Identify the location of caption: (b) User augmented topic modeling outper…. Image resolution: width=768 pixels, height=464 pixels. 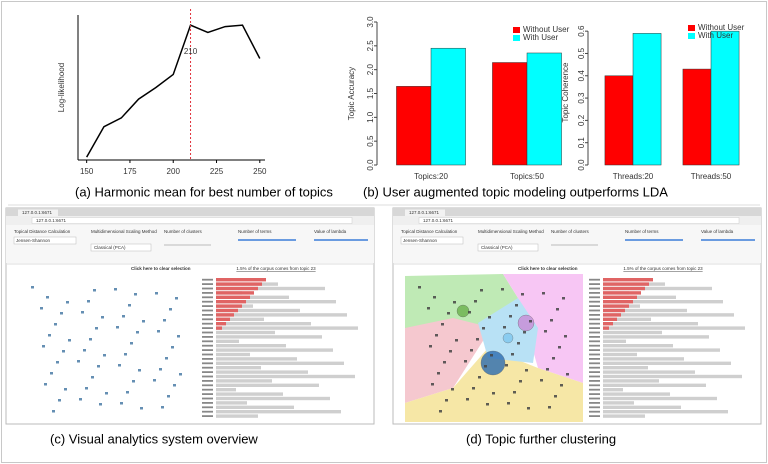
(515, 191).